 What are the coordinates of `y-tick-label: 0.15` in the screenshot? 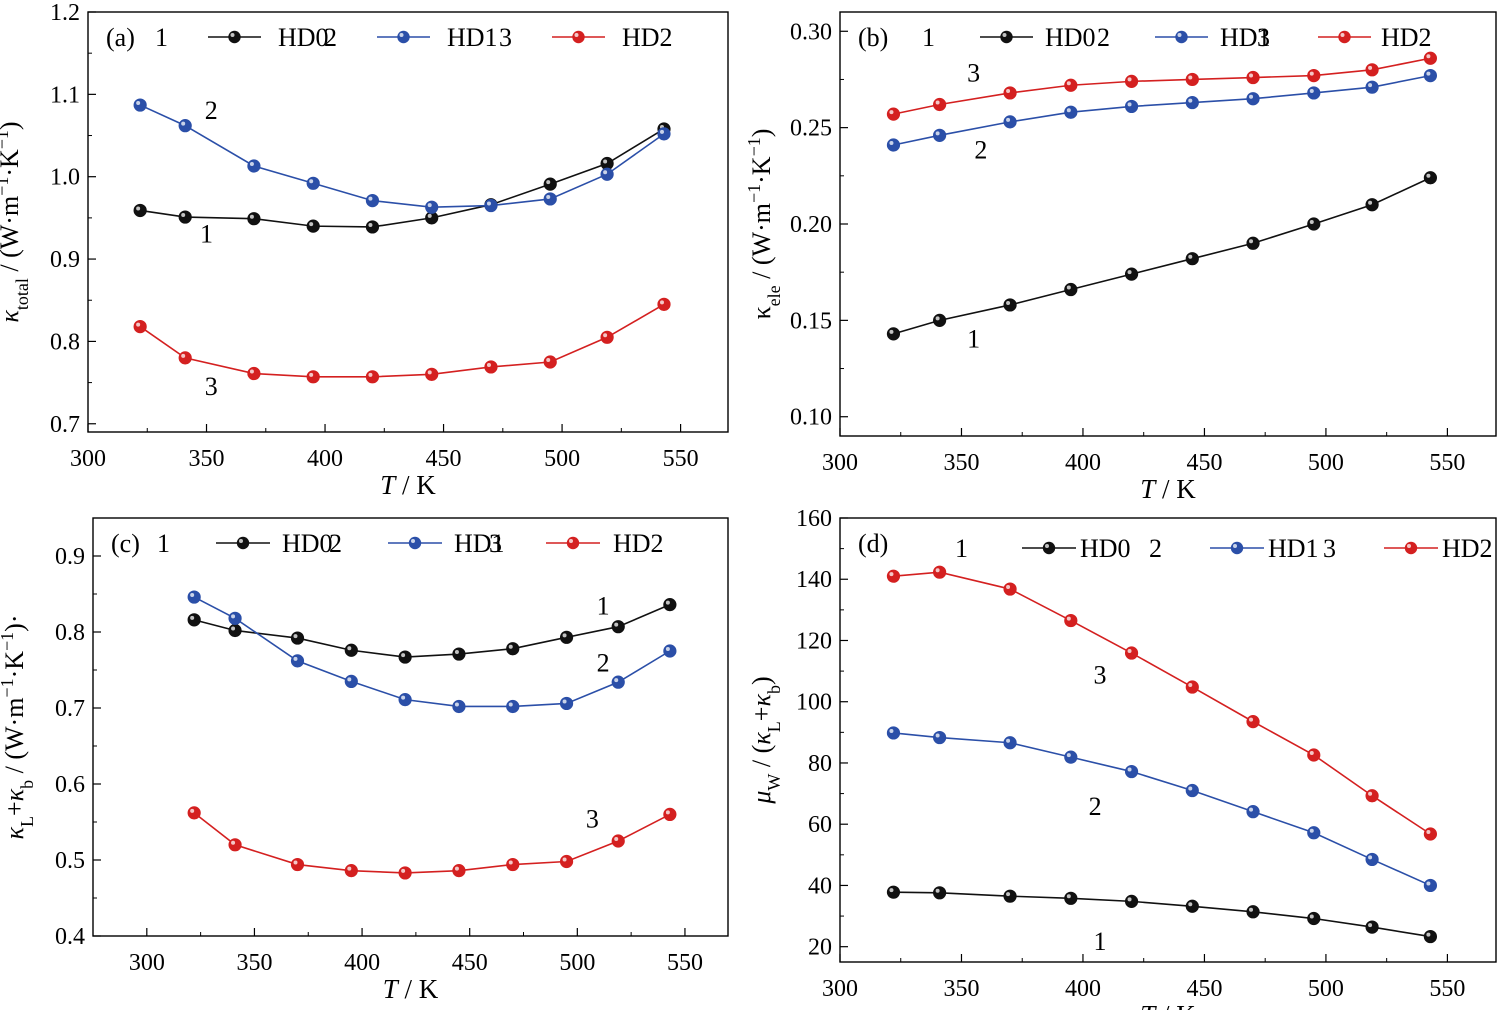 It's located at (811, 321).